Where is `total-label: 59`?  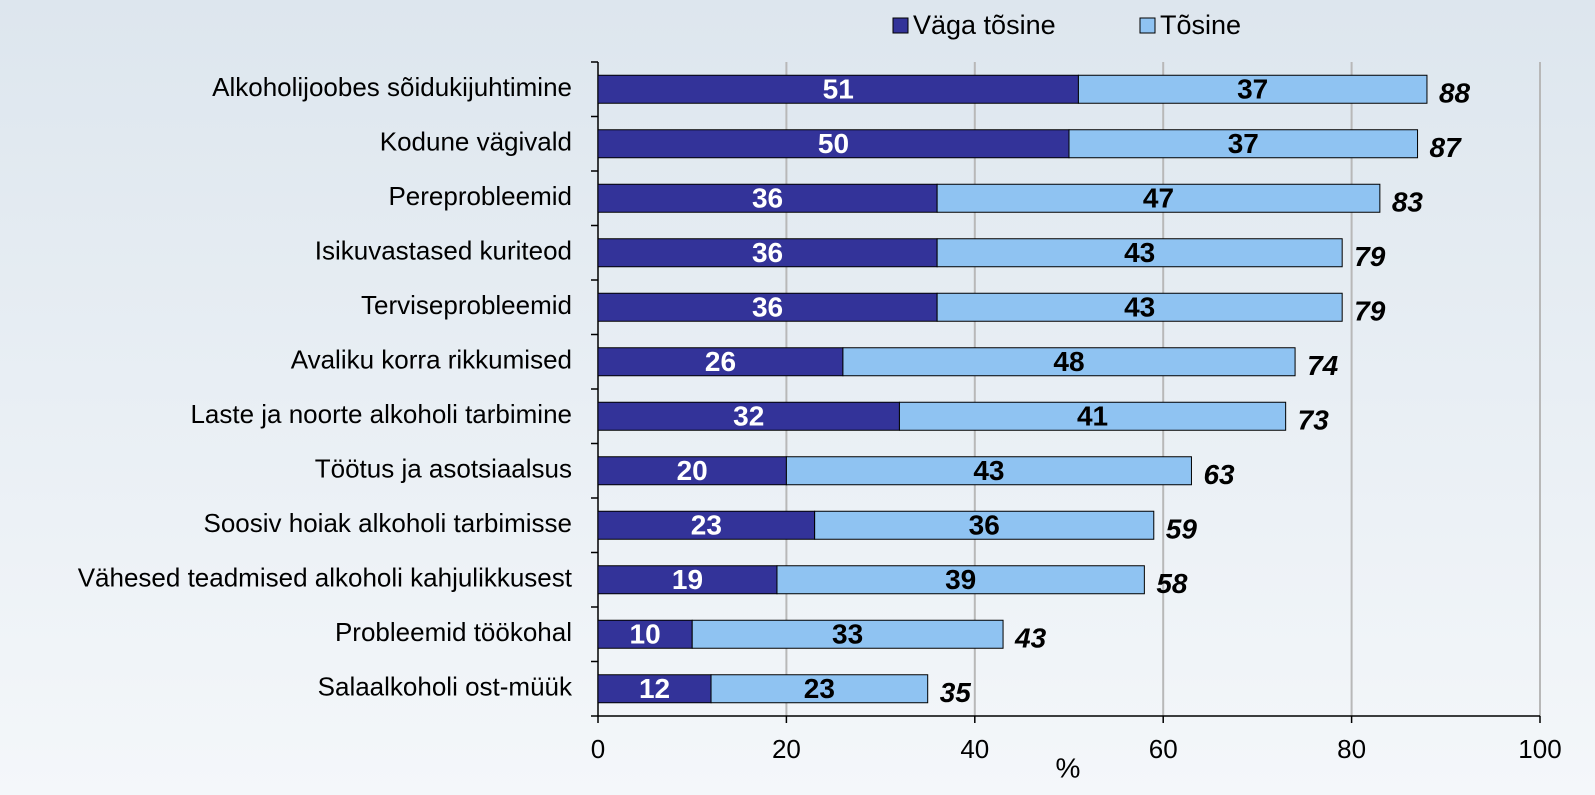 total-label: 59 is located at coordinates (1182, 529).